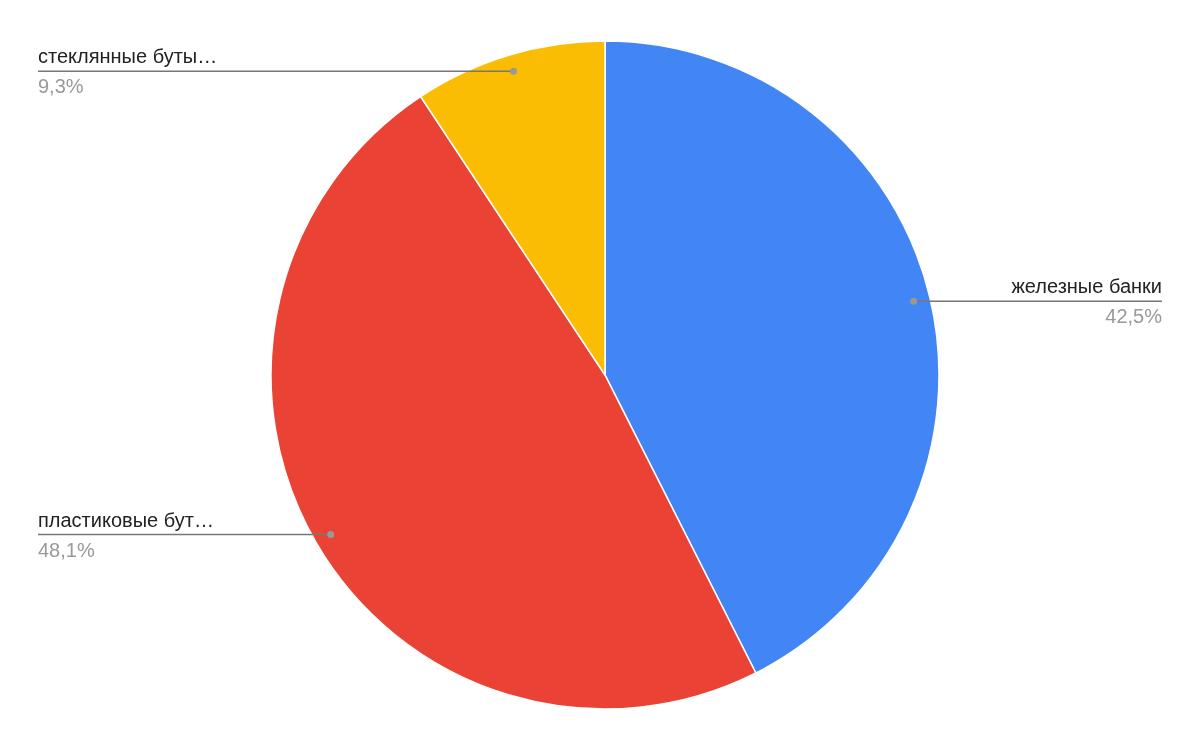 Image resolution: width=1200 pixels, height=742 pixels. Describe the element at coordinates (66, 549) in the screenshot. I see `data-label: 48,1%` at that location.